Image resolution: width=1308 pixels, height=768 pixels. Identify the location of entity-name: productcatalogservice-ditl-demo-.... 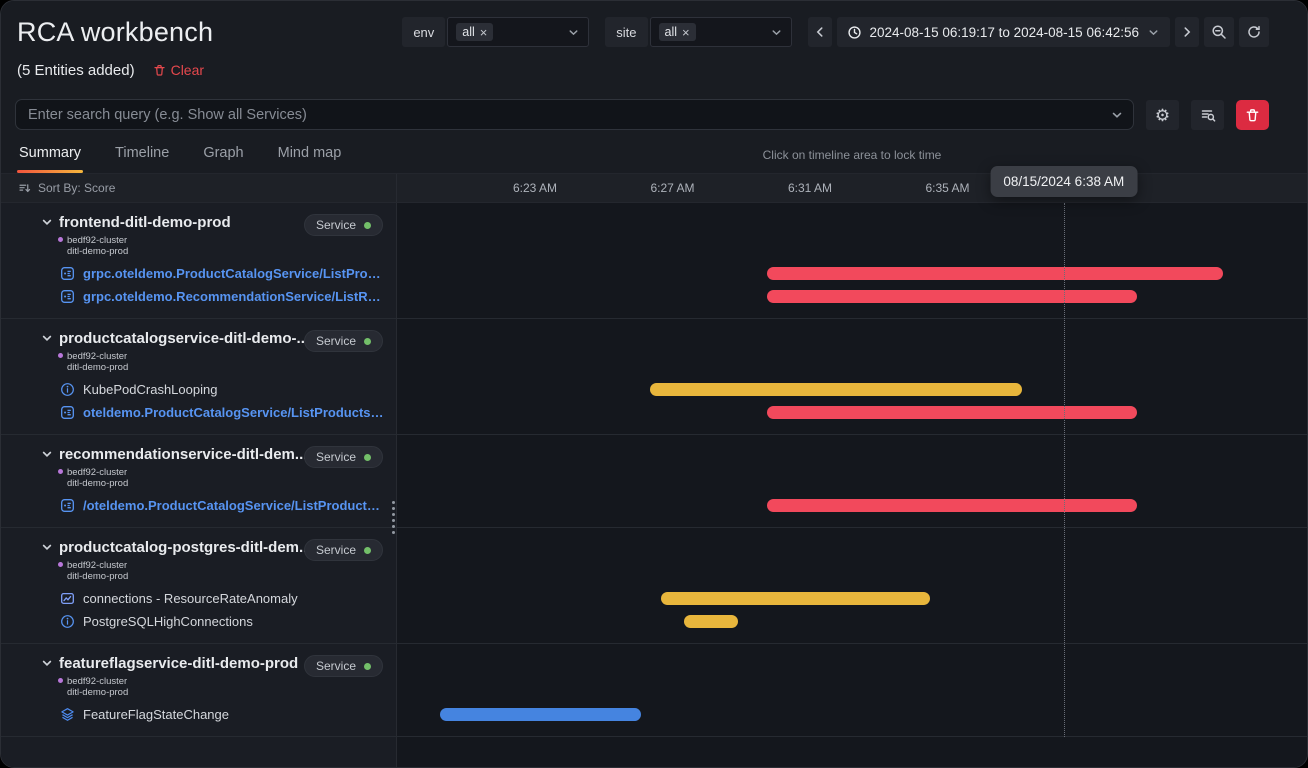
(184, 338).